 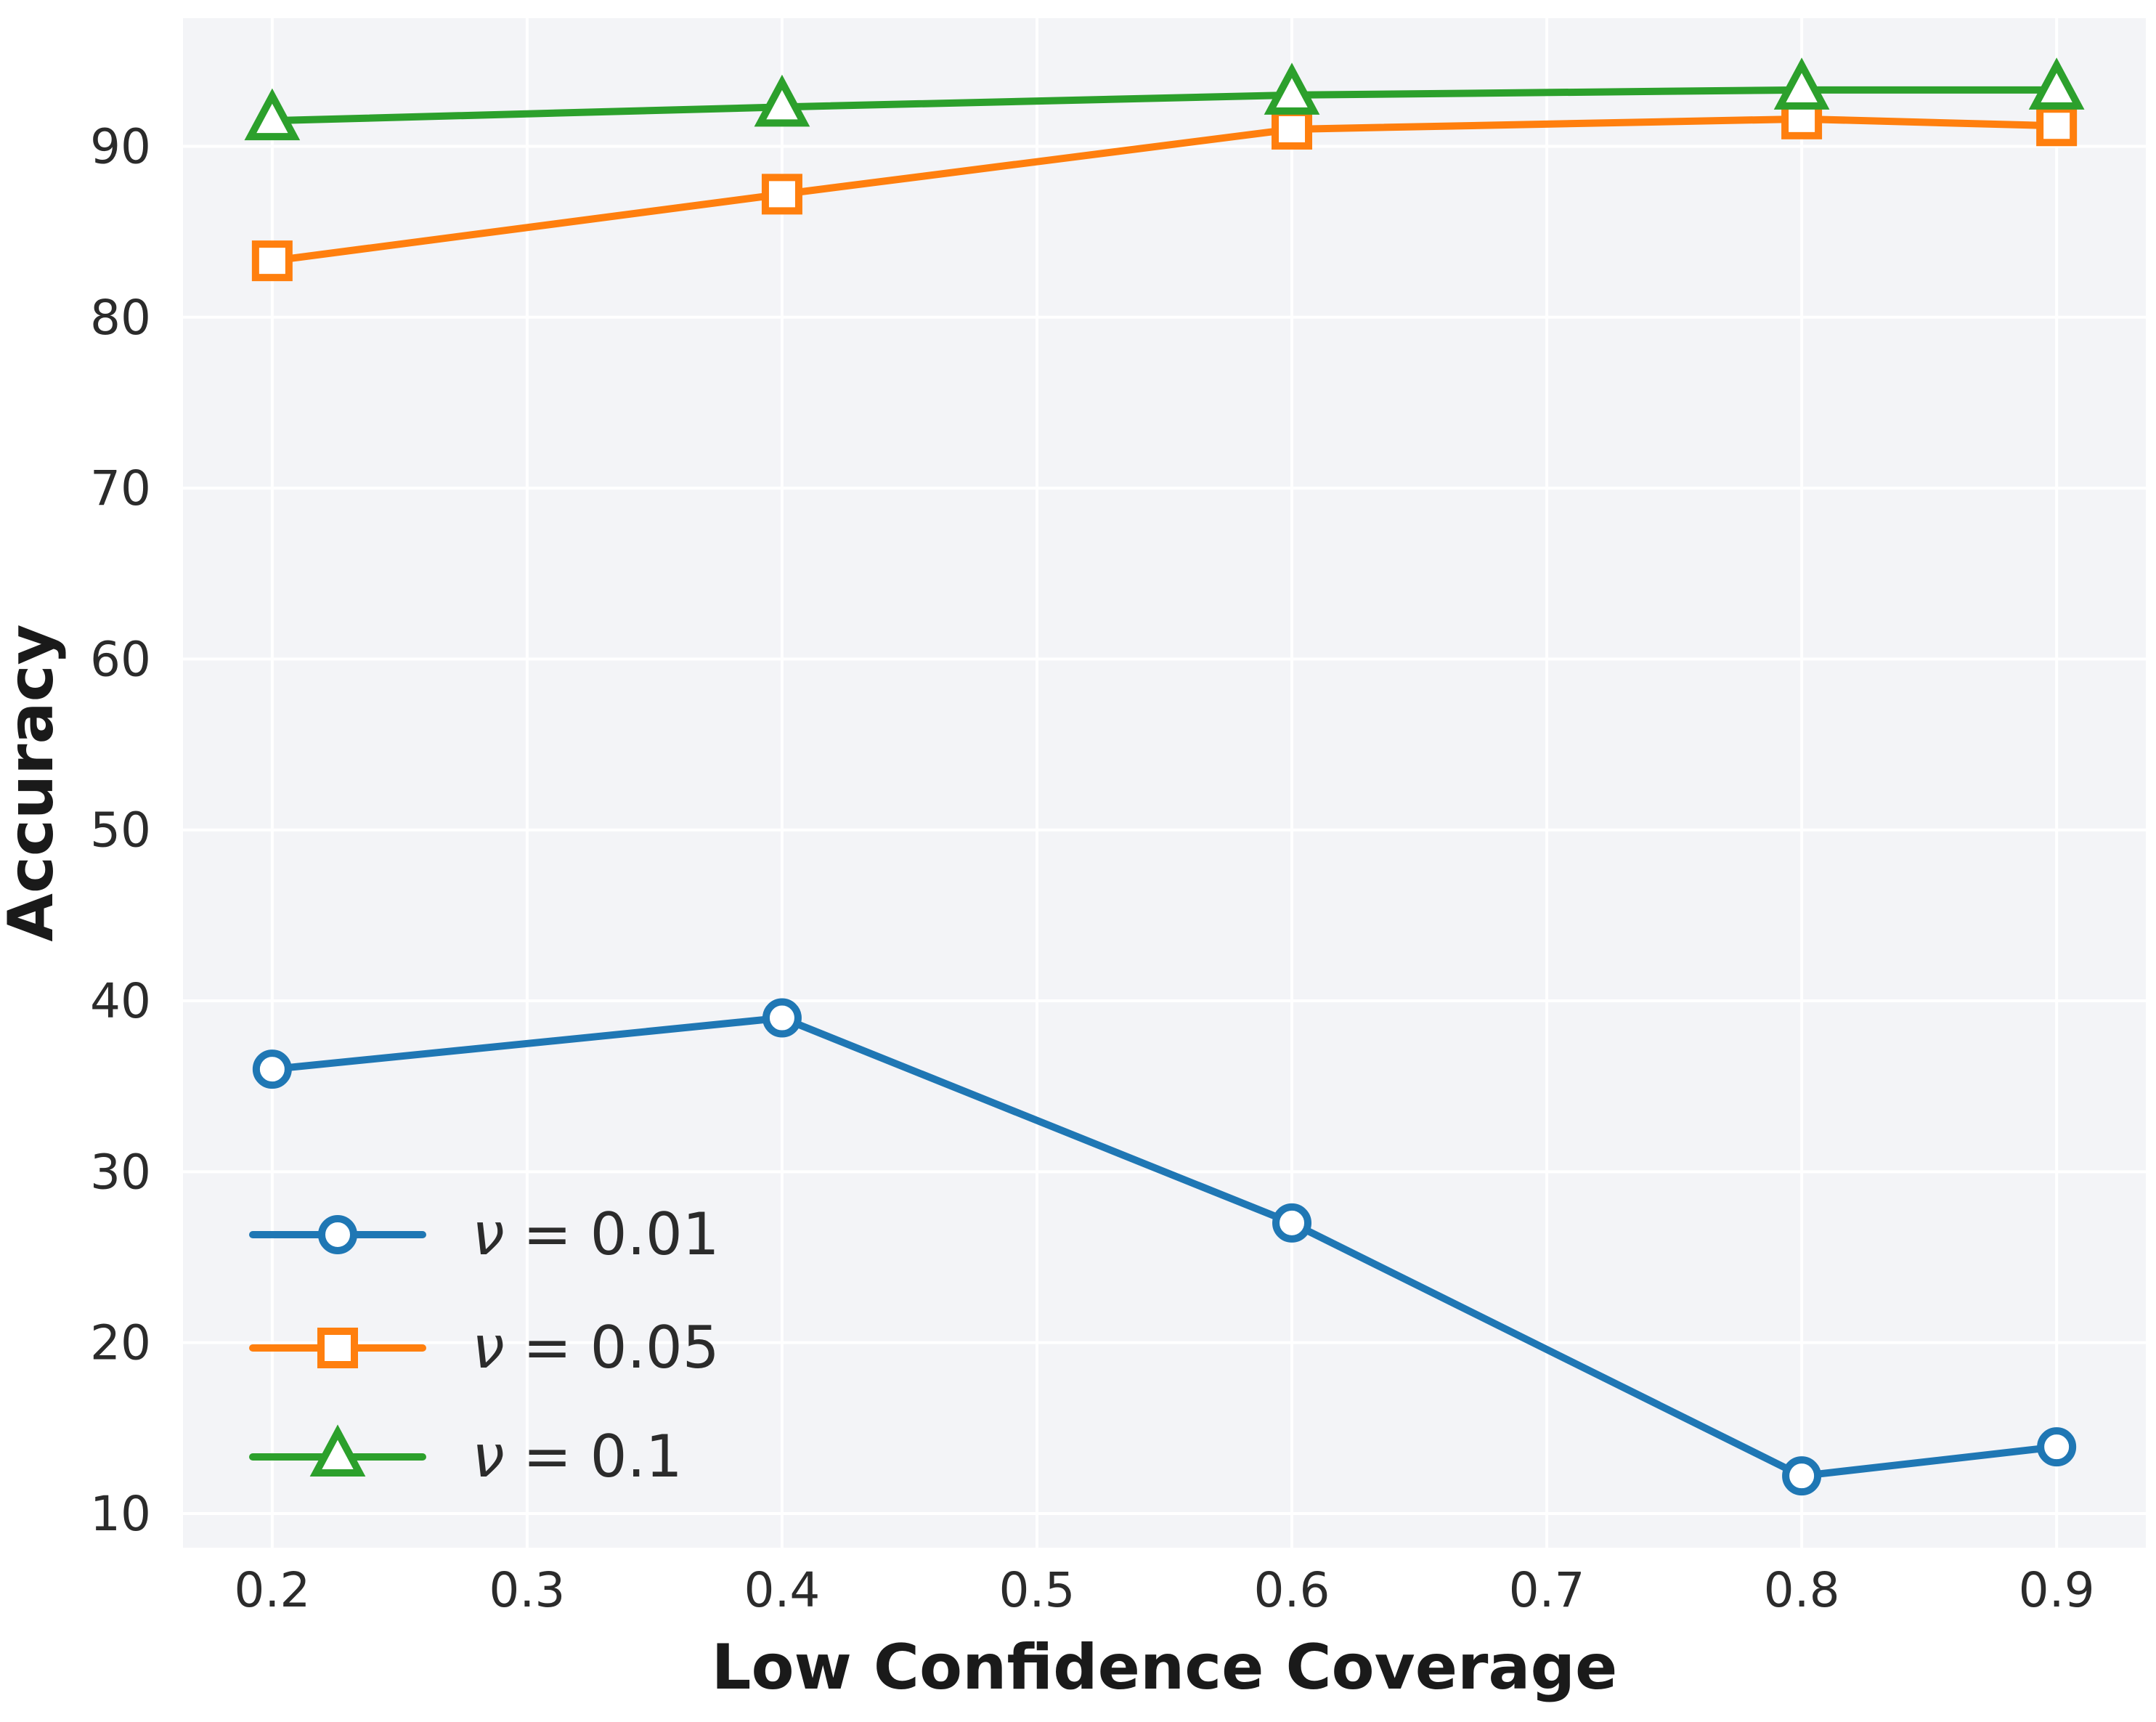 What do you see at coordinates (527, 1590) in the screenshot?
I see `x-tick-label: 0.3` at bounding box center [527, 1590].